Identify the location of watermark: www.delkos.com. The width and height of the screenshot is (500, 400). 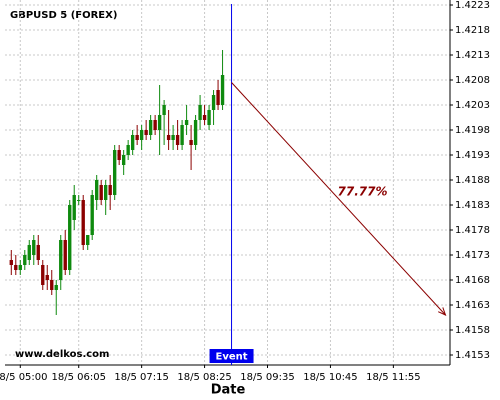
(62, 354).